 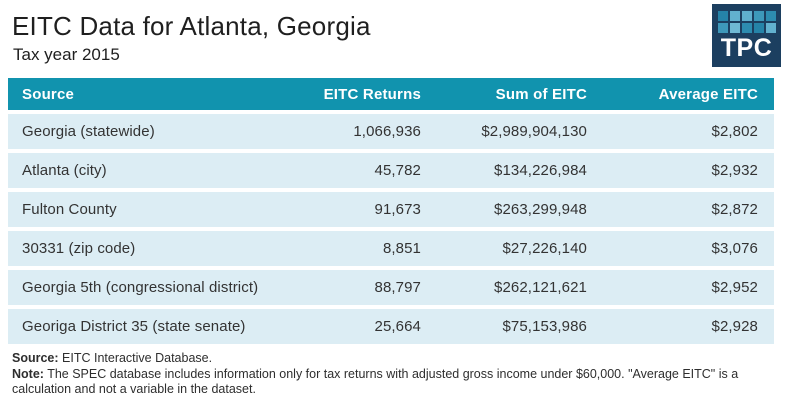 What do you see at coordinates (148, 130) in the screenshot?
I see `cell-source: Georgia (statewide)` at bounding box center [148, 130].